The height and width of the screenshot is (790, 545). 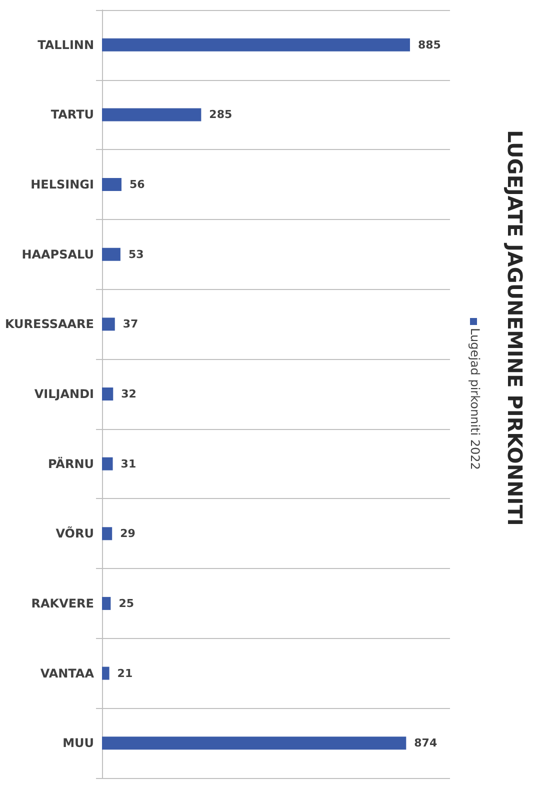 I want to click on data-label: 874, so click(x=426, y=743).